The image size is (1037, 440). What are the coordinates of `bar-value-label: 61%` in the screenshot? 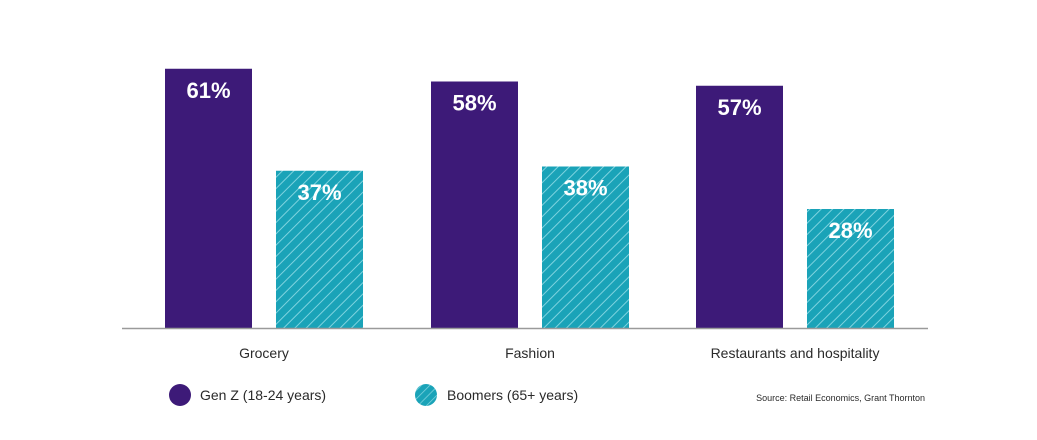 It's located at (208, 90).